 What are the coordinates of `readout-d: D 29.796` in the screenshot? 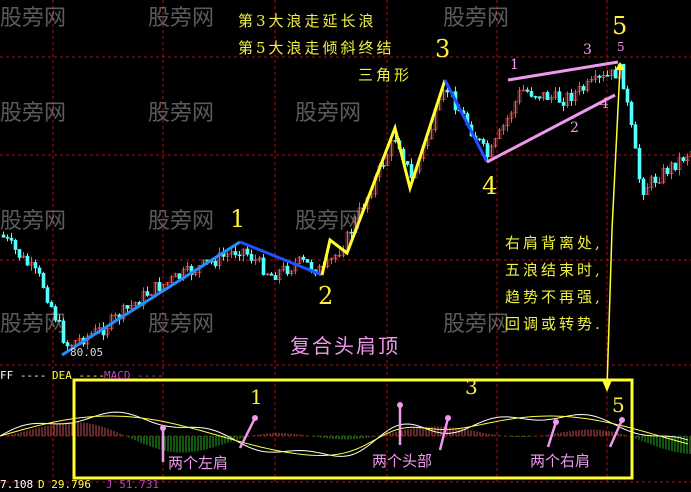 It's located at (64, 484).